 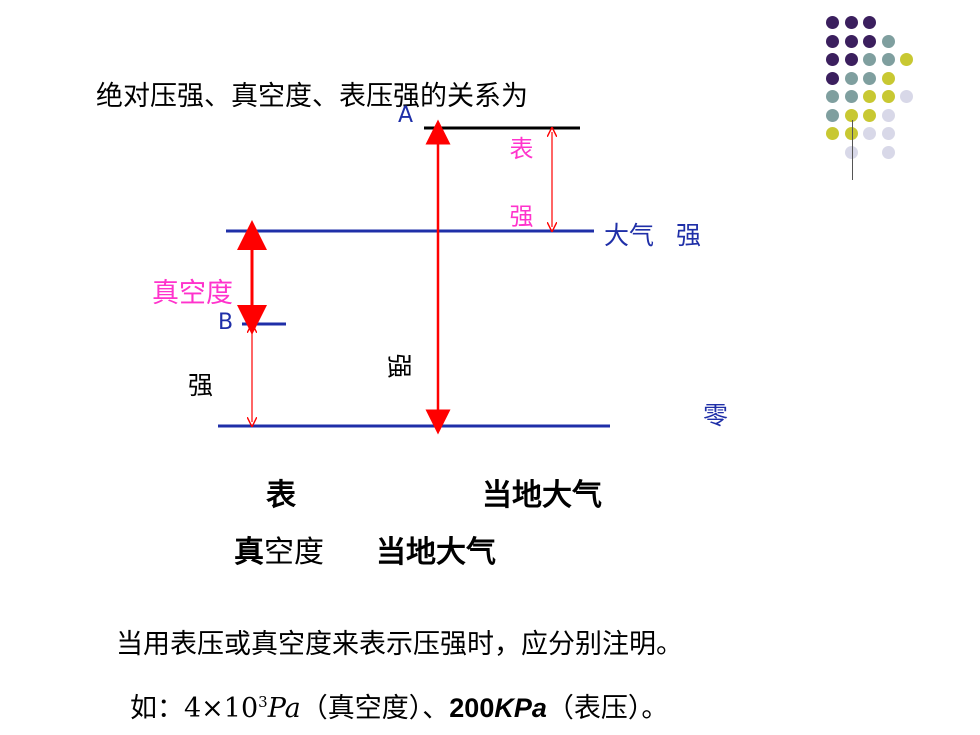 What do you see at coordinates (192, 293) in the screenshot?
I see `label-vacuum: 真空度` at bounding box center [192, 293].